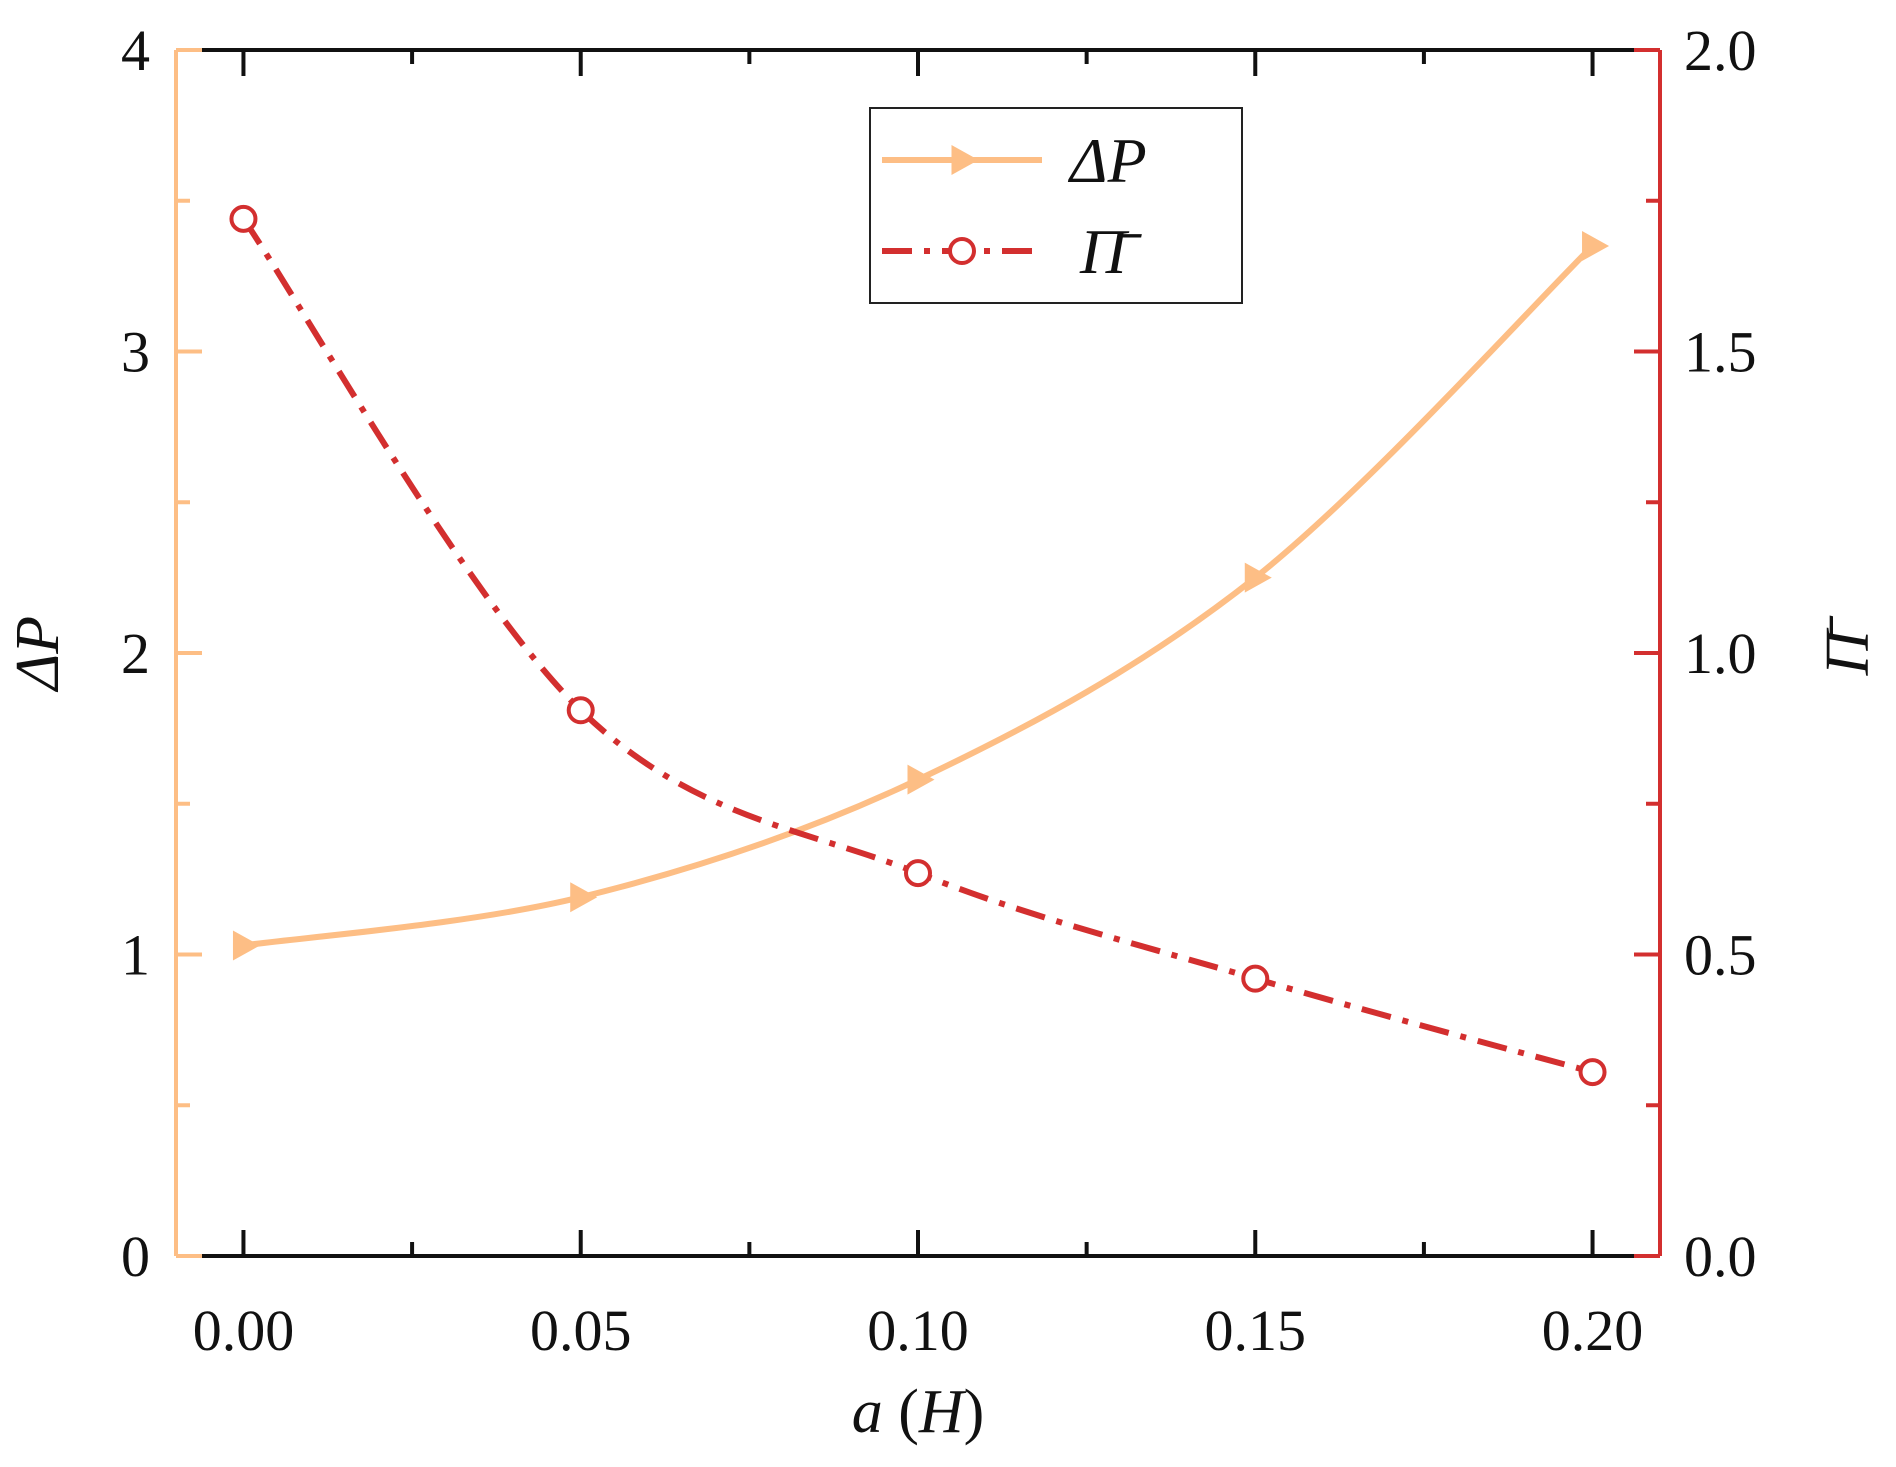 The width and height of the screenshot is (1896, 1467). Describe the element at coordinates (135, 352) in the screenshot. I see `y-tick-label: 3` at that location.